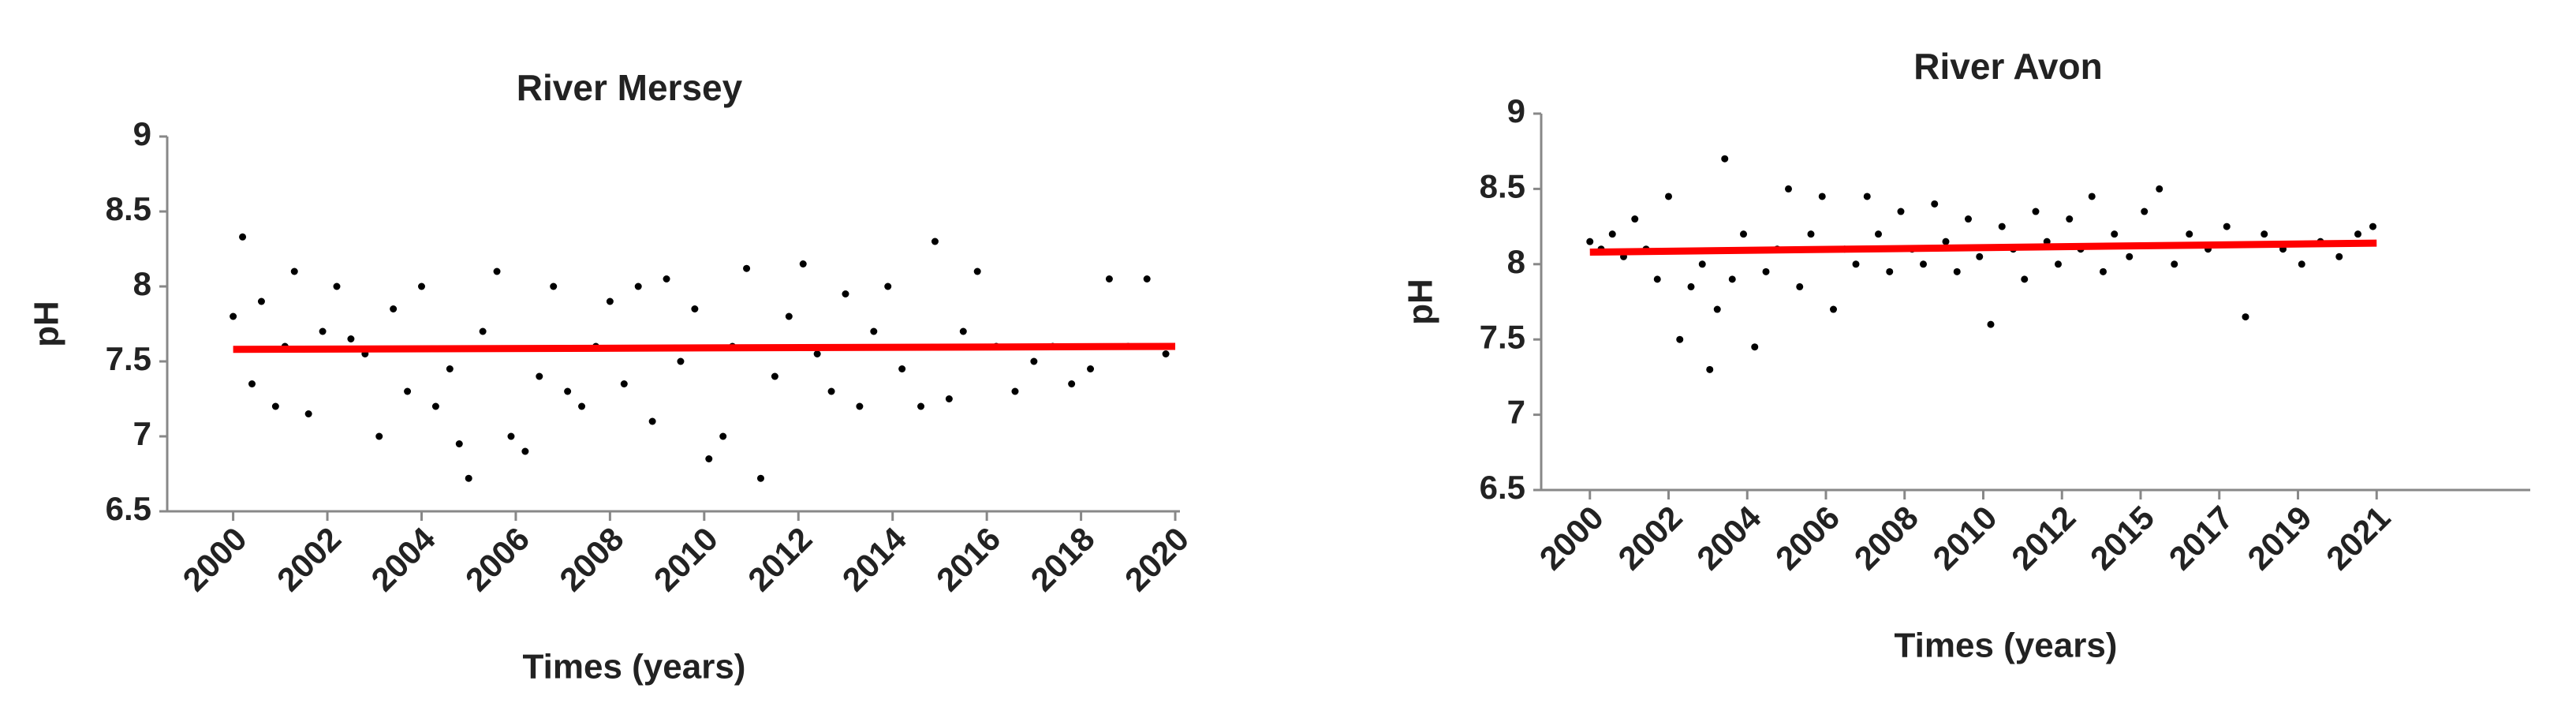 Image resolution: width=2576 pixels, height=707 pixels. What do you see at coordinates (1650, 538) in the screenshot?
I see `x-tick-label: 2002` at bounding box center [1650, 538].